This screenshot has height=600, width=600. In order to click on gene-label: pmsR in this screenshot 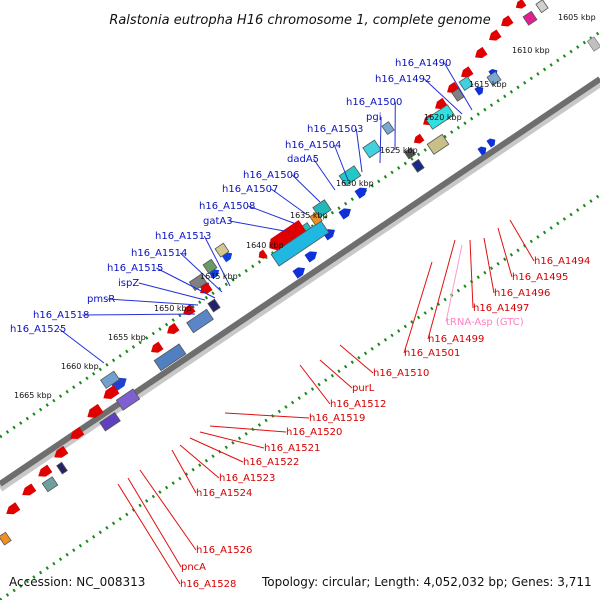, I will do `click(101, 299)`.